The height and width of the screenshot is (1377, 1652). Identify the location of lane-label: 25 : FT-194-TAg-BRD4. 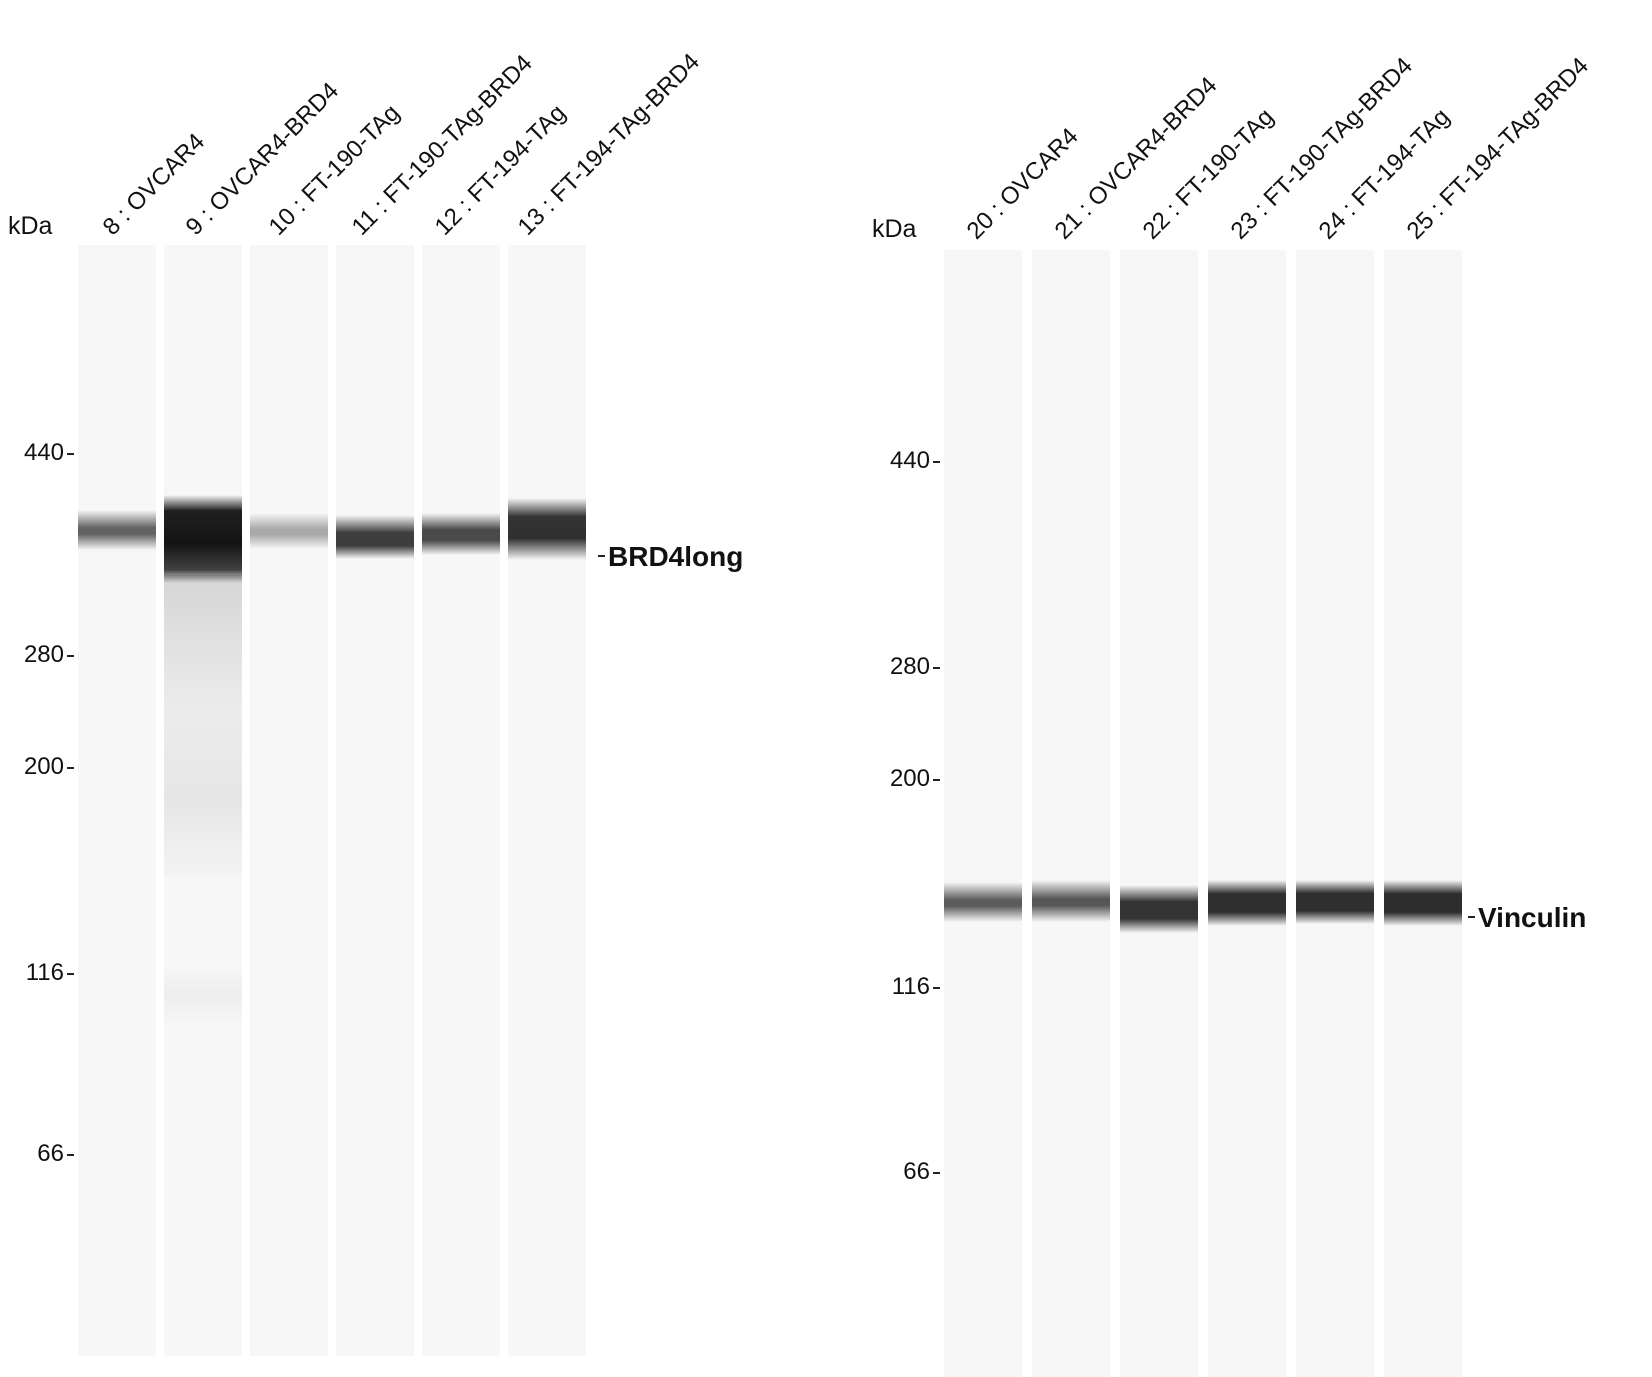
(1497, 148).